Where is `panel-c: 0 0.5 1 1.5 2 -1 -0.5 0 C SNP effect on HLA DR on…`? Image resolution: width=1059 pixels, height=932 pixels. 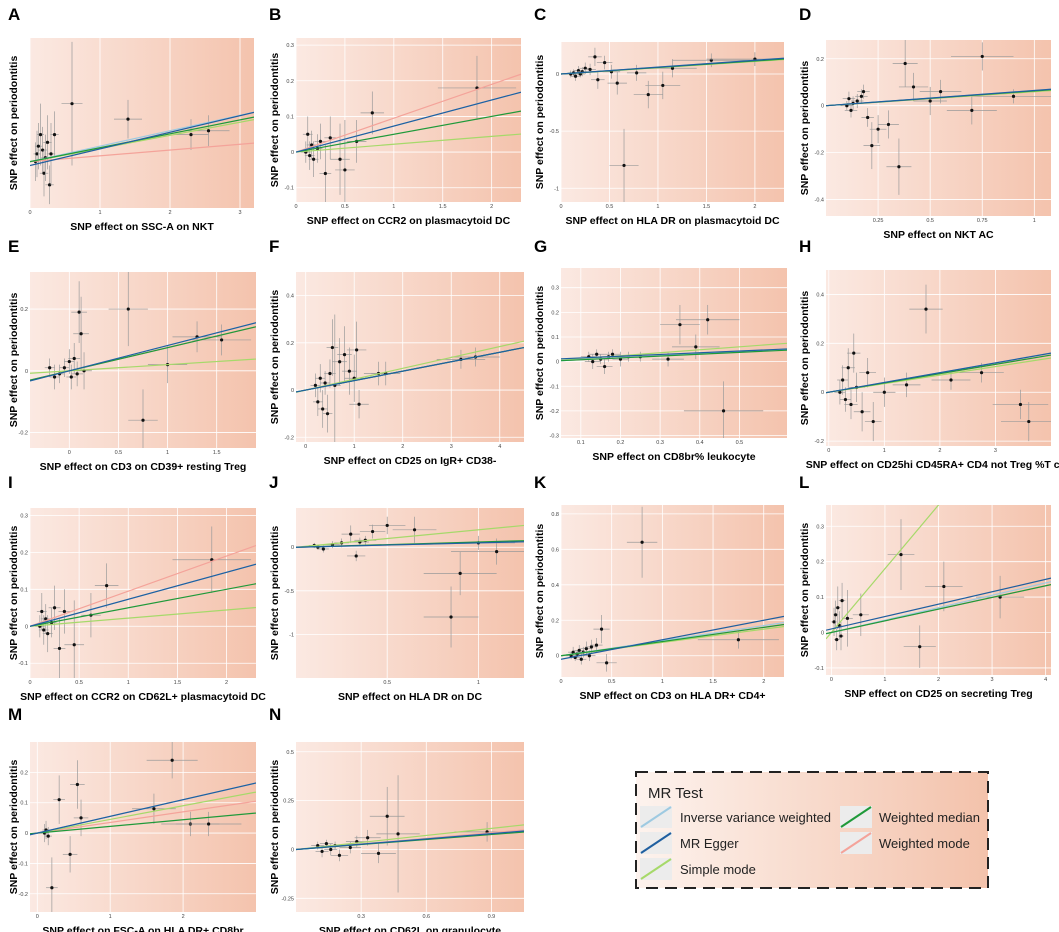
panel-c: 0 0.5 1 1.5 2 -1 -0.5 0 C SNP effect on HLA DR on… is located at coordinates (659, 116).